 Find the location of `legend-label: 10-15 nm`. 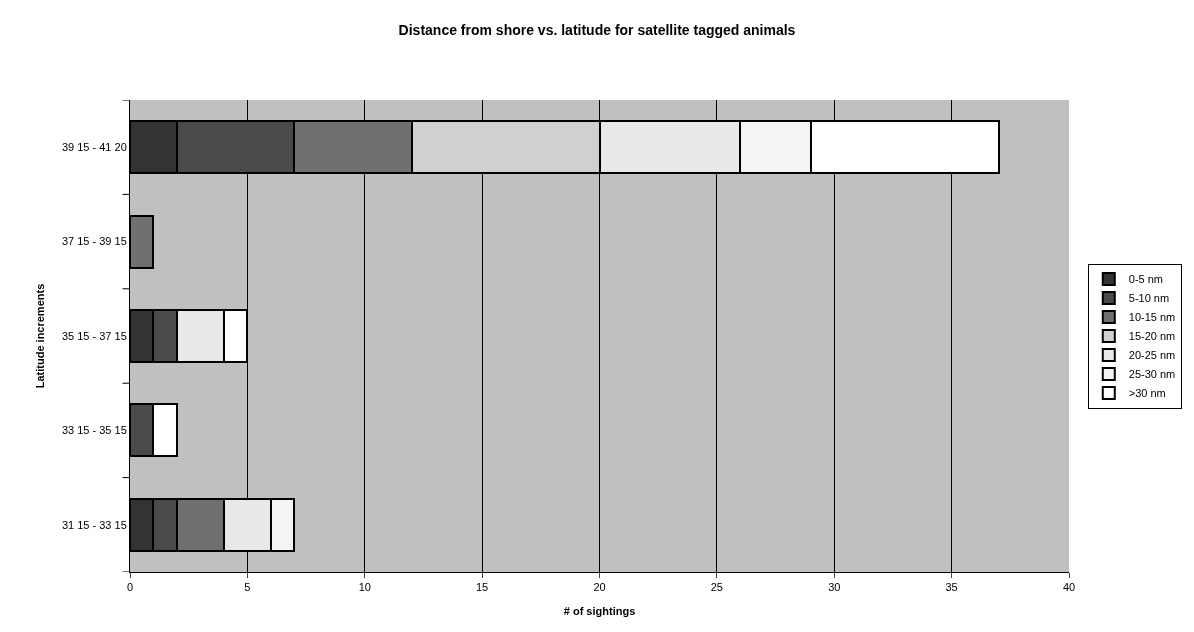

legend-label: 10-15 nm is located at coordinates (1152, 317).